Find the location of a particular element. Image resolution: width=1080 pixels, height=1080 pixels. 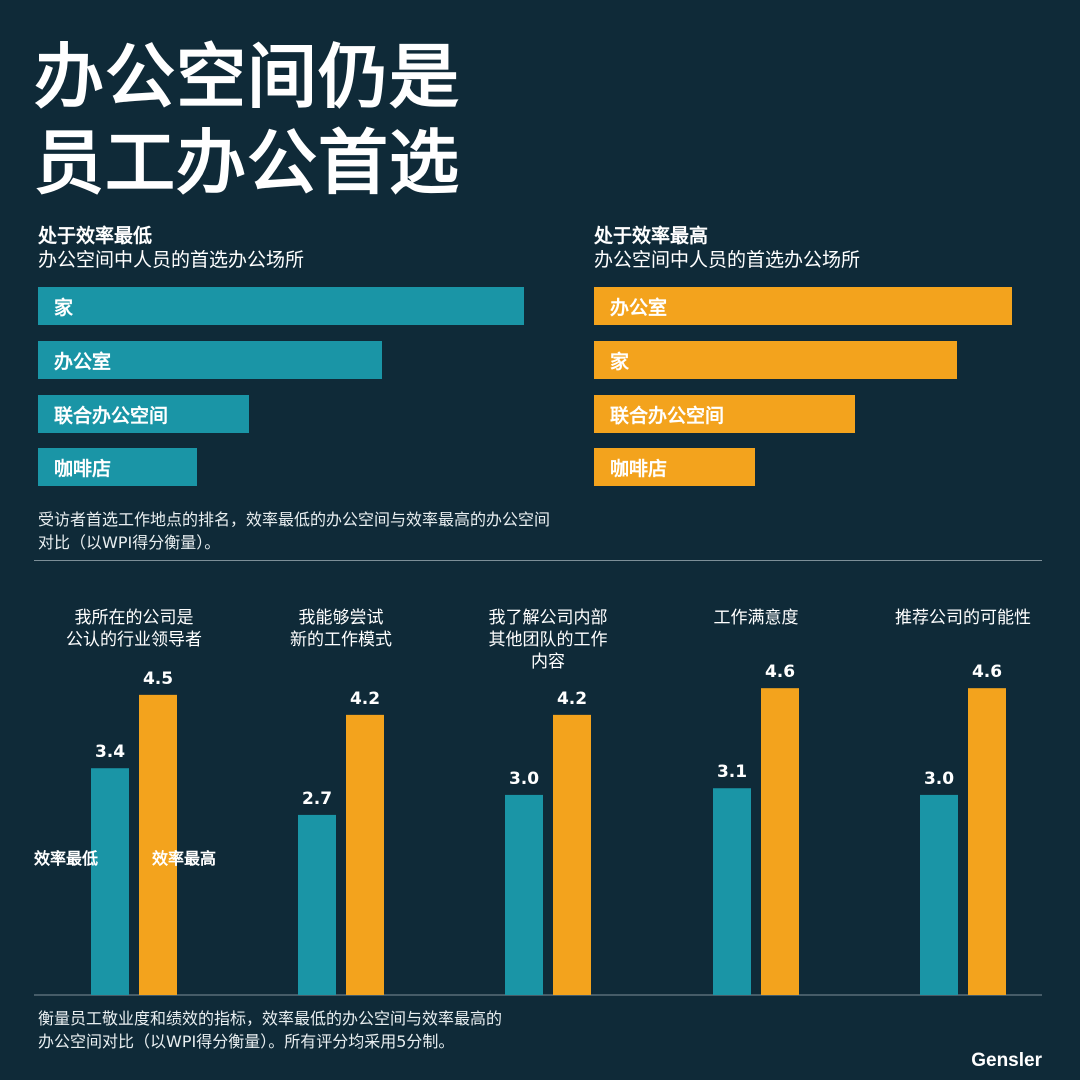

low-rank-bar-4: 咖啡店 is located at coordinates (117, 467).